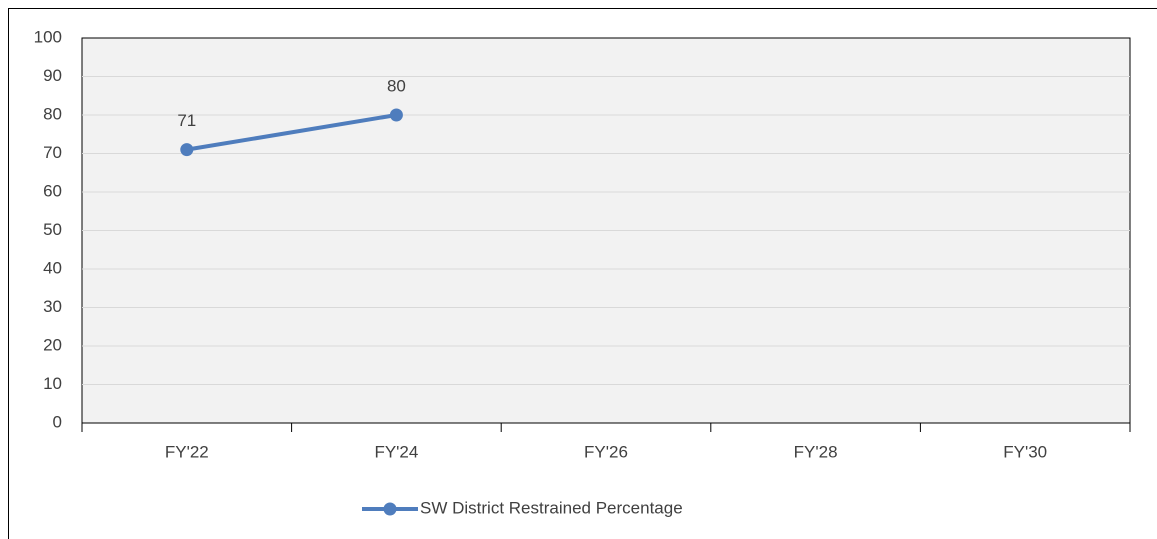  Describe the element at coordinates (606, 451) in the screenshot. I see `x-tick-label: FY'26` at that location.